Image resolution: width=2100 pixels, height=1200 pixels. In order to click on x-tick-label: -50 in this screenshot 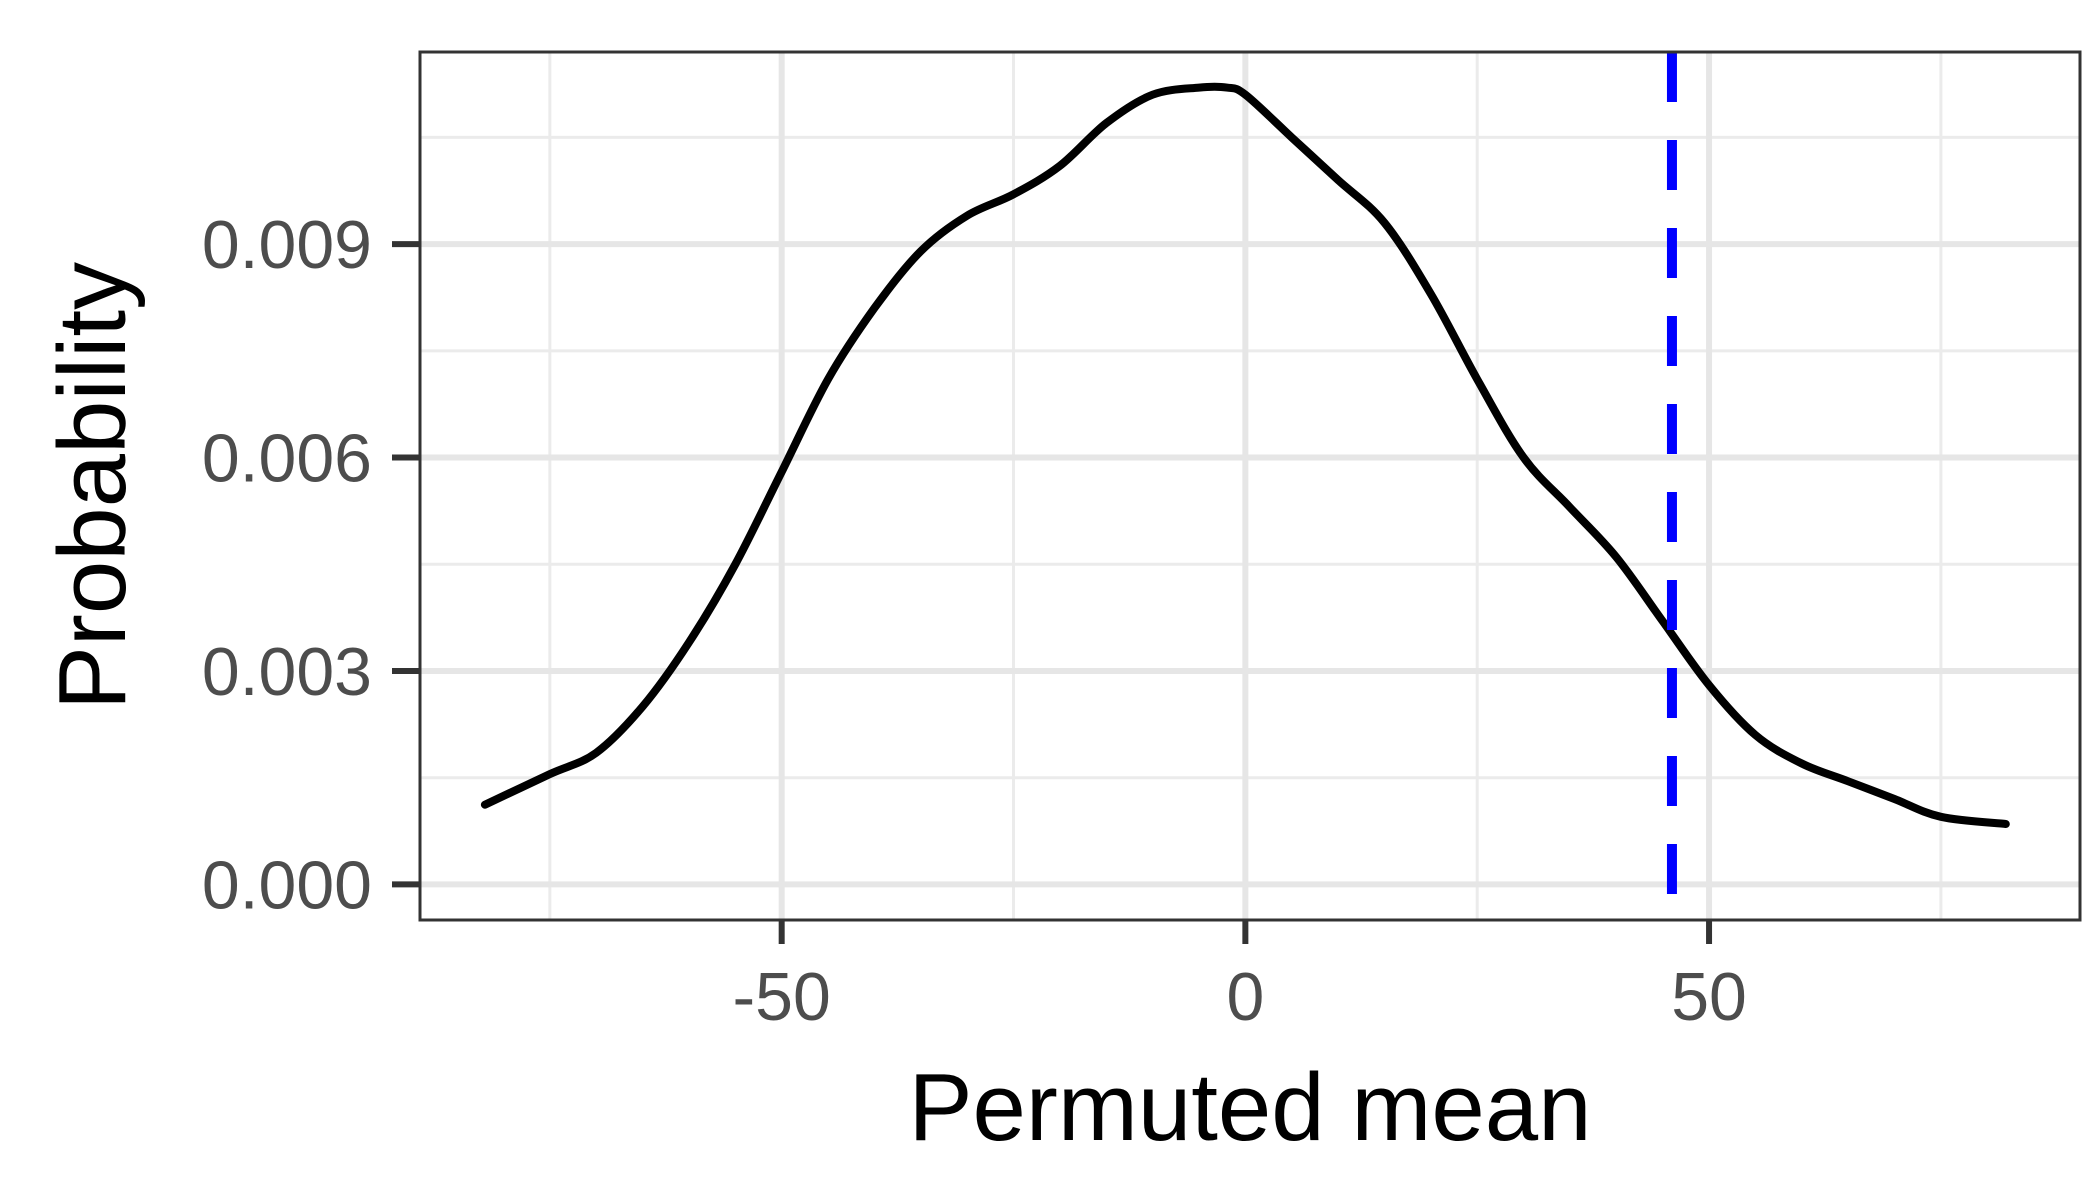, I will do `click(782, 997)`.